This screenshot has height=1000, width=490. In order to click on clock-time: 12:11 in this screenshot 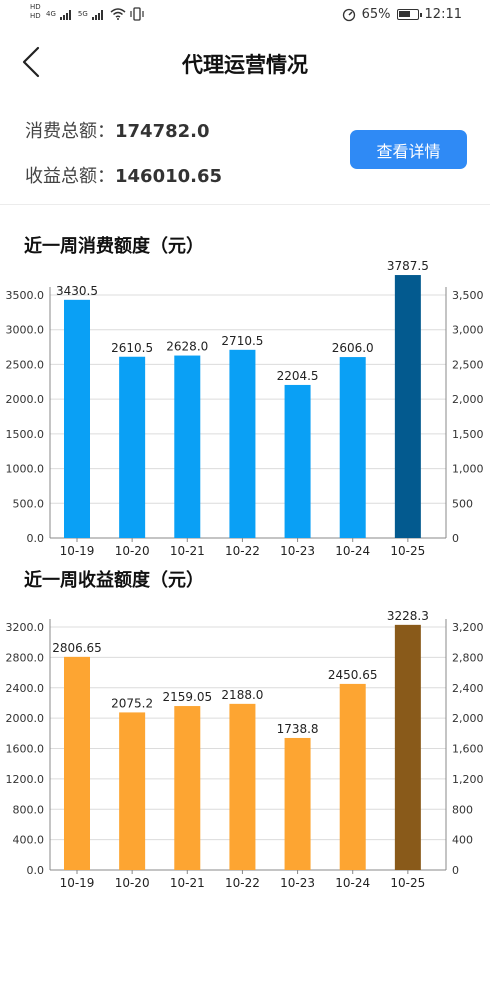, I will do `click(443, 14)`.